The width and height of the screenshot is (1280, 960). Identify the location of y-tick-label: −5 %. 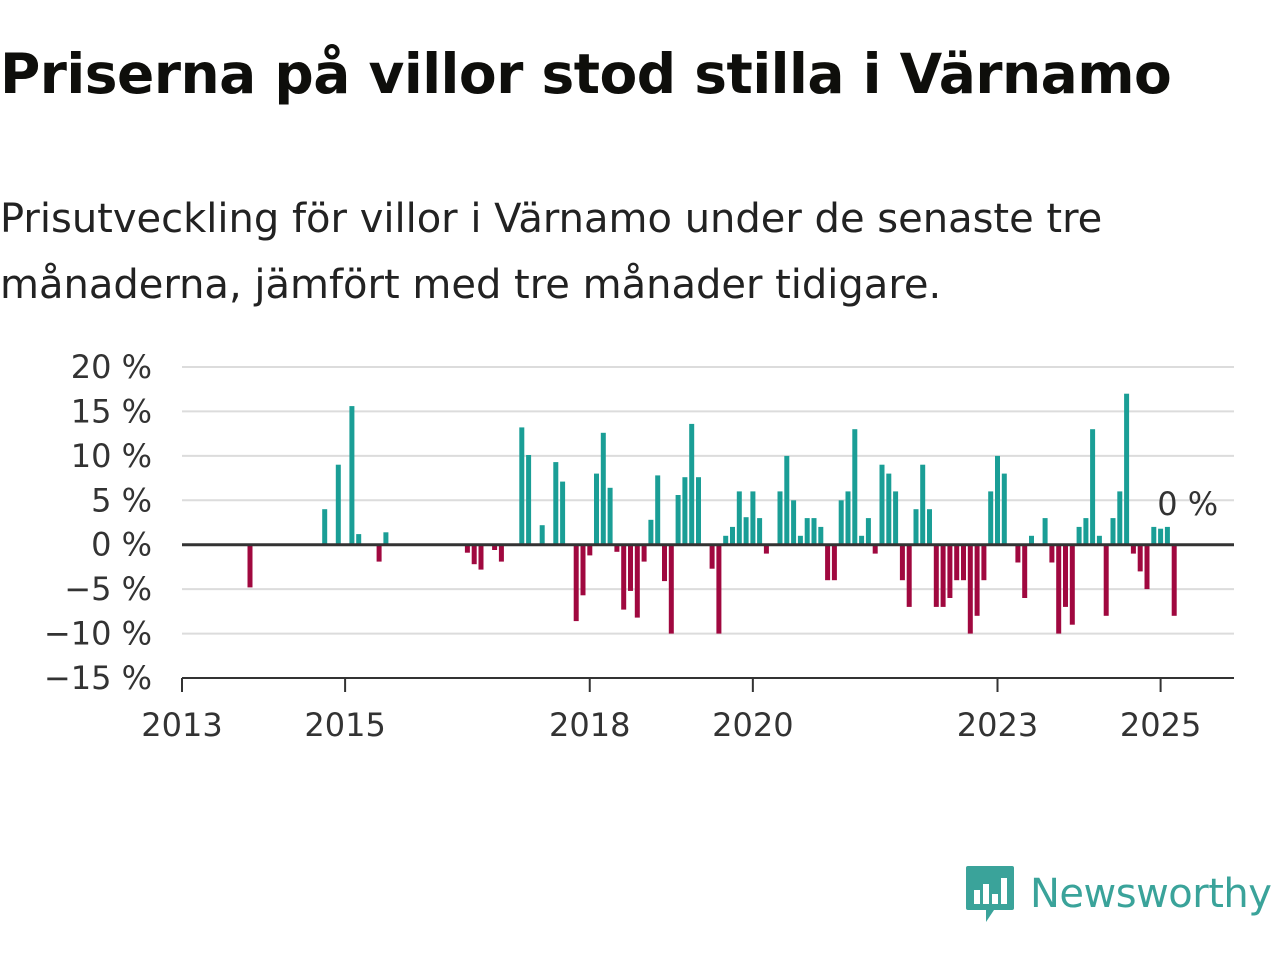
(108, 589).